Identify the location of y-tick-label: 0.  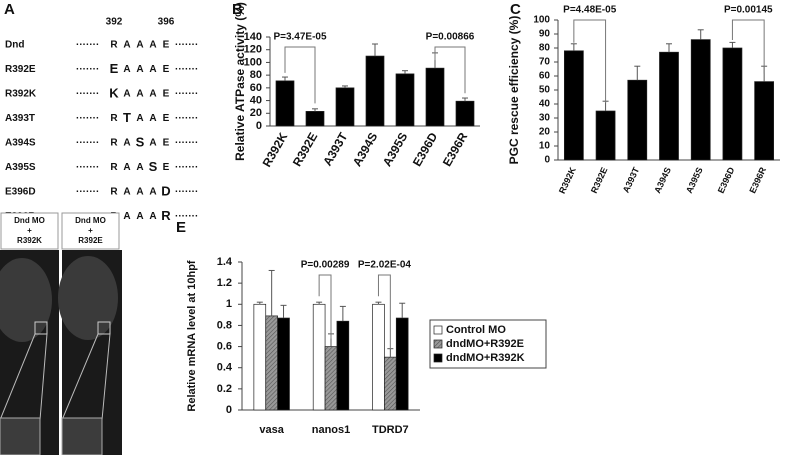
(259, 126).